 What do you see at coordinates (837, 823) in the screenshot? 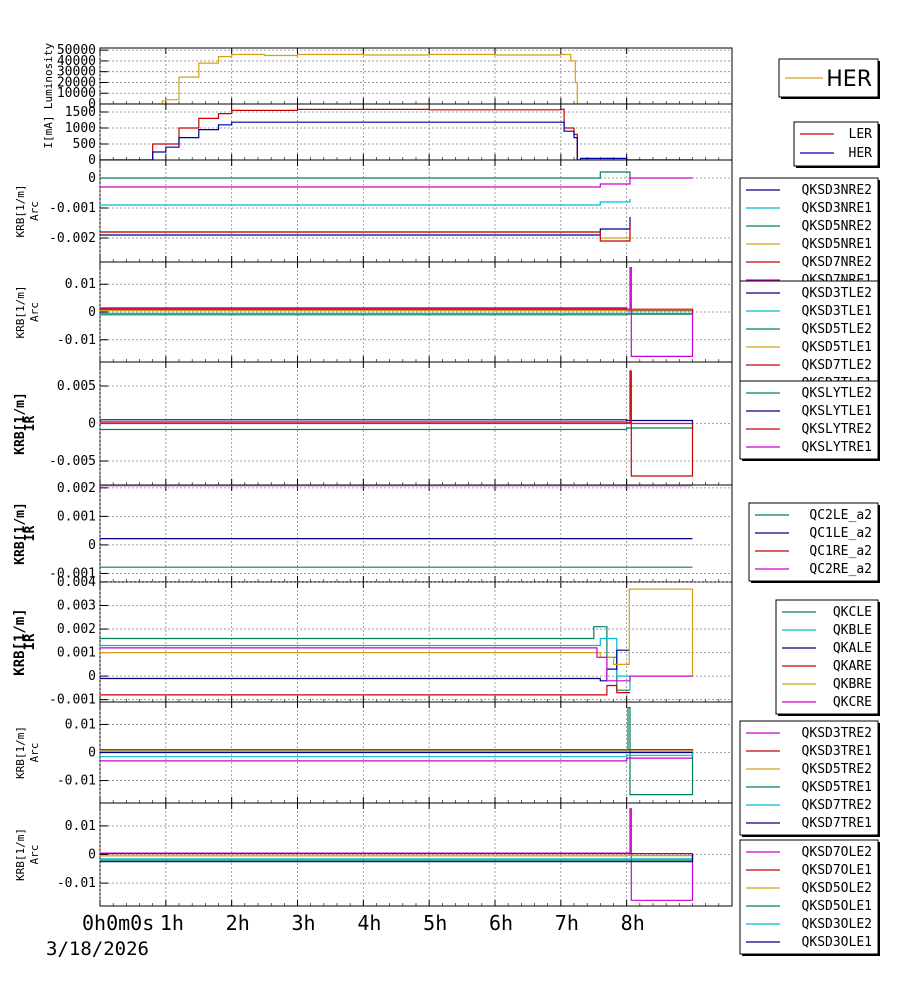
I see `legend-label: QKSD7TRE1` at bounding box center [837, 823].